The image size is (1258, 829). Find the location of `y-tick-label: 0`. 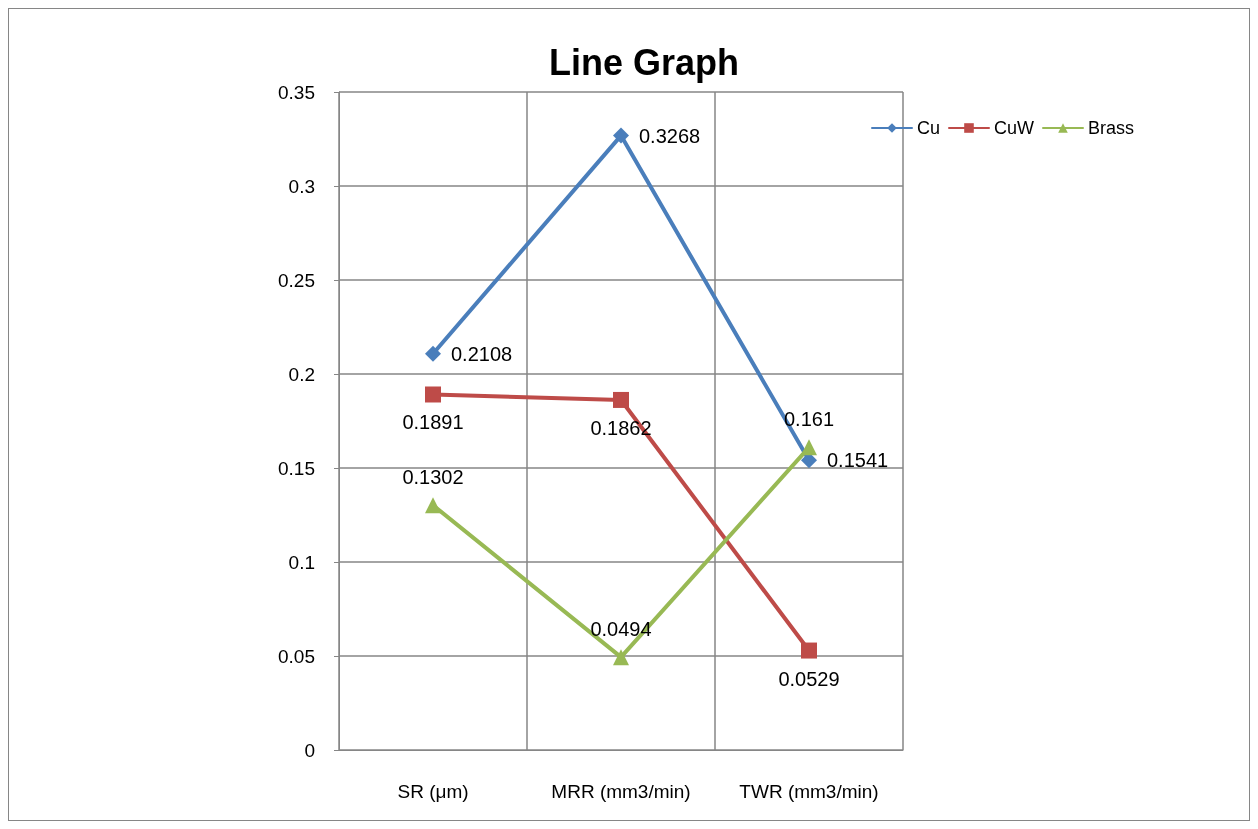

y-tick-label: 0 is located at coordinates (309, 750).